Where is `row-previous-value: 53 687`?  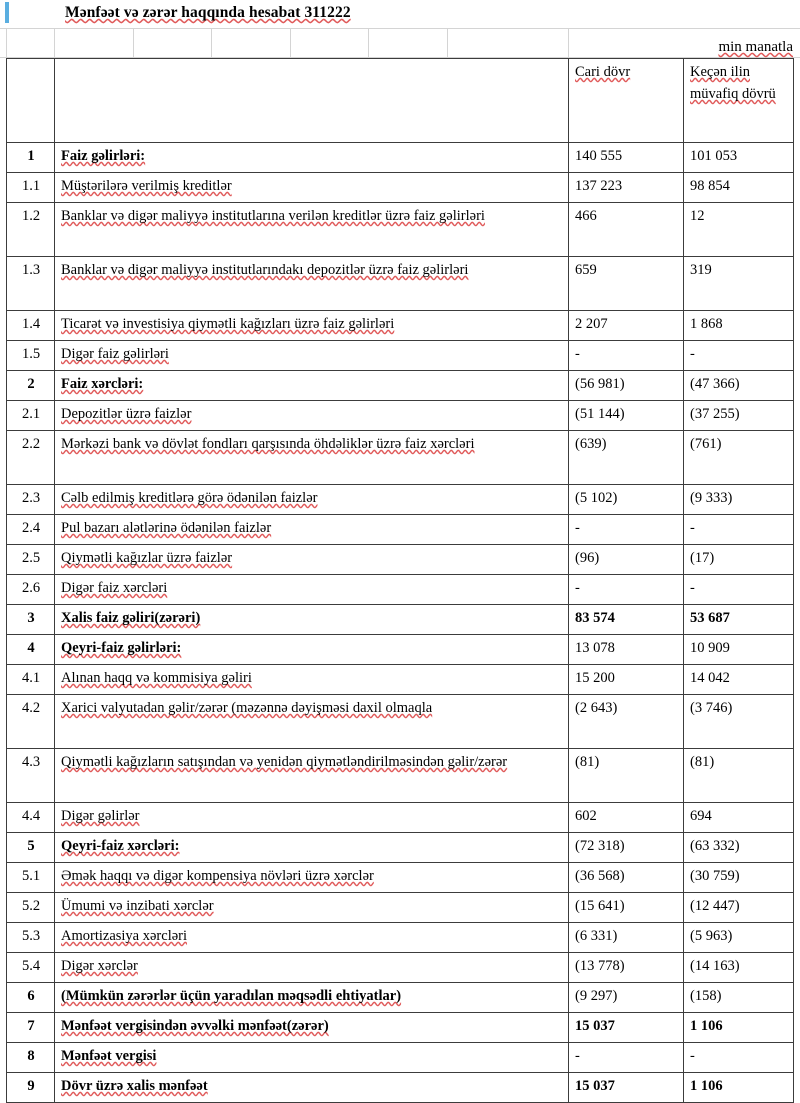
row-previous-value: 53 687 is located at coordinates (738, 619).